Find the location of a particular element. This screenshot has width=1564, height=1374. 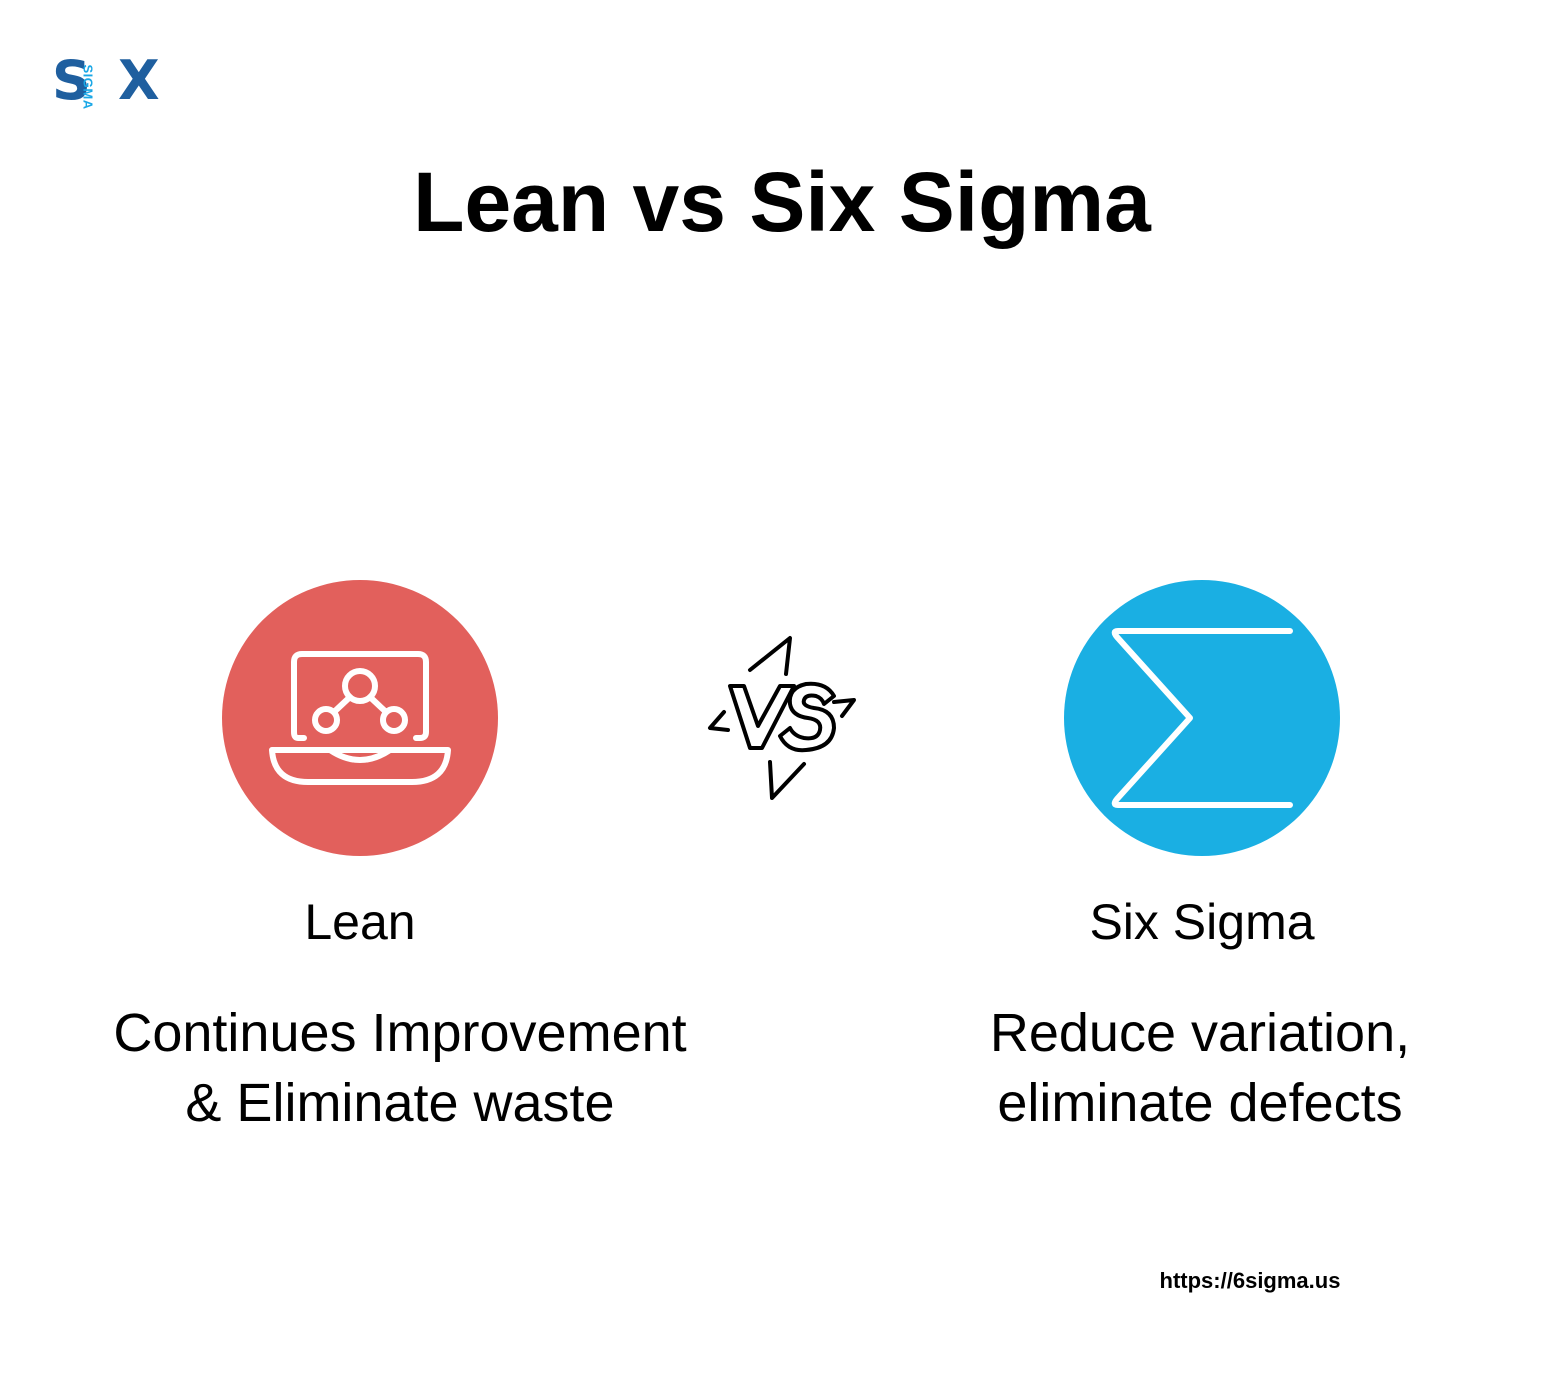

six-sigma-circle is located at coordinates (1202, 718).